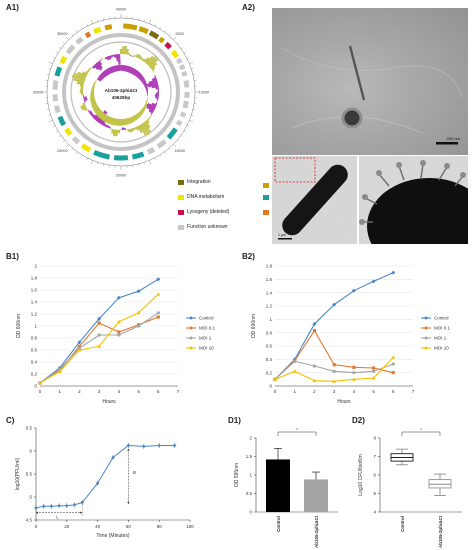  I want to click on legend-item: DNA metabolism, so click(201, 197).